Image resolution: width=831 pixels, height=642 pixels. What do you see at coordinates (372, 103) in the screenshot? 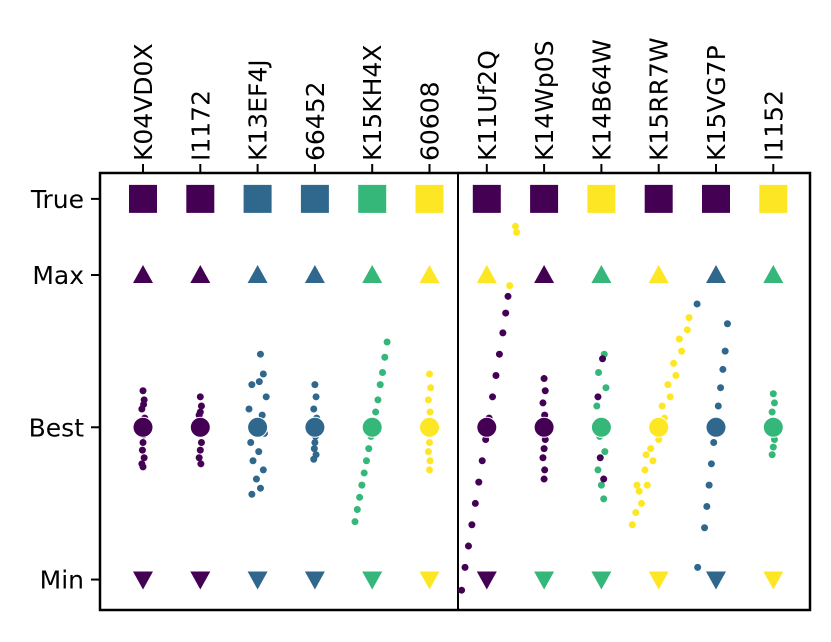
I see `x-tick-label: K15KH4X` at bounding box center [372, 103].